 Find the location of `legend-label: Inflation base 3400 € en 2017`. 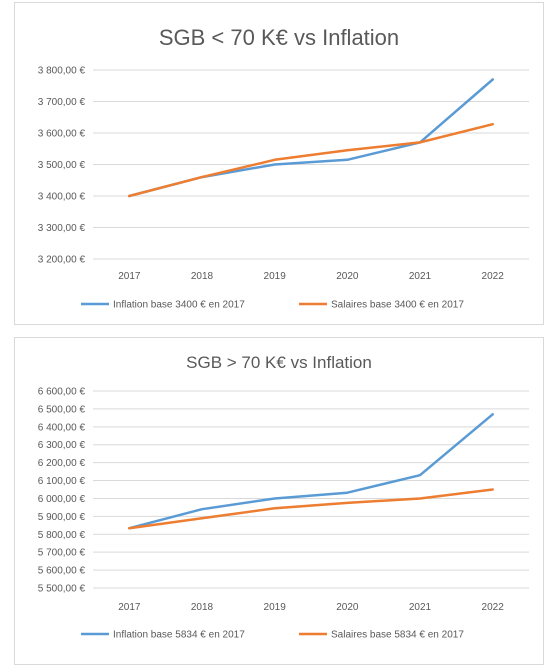

legend-label: Inflation base 3400 € en 2017 is located at coordinates (179, 305).